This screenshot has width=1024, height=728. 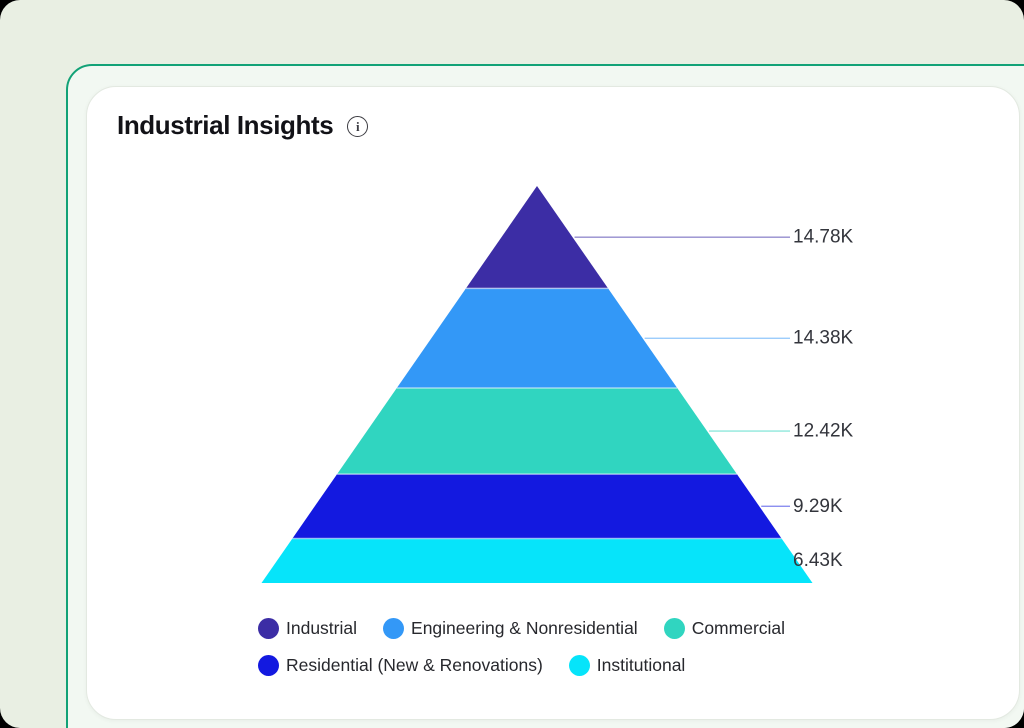 What do you see at coordinates (674, 628) in the screenshot?
I see `legend-dot-commercial` at bounding box center [674, 628].